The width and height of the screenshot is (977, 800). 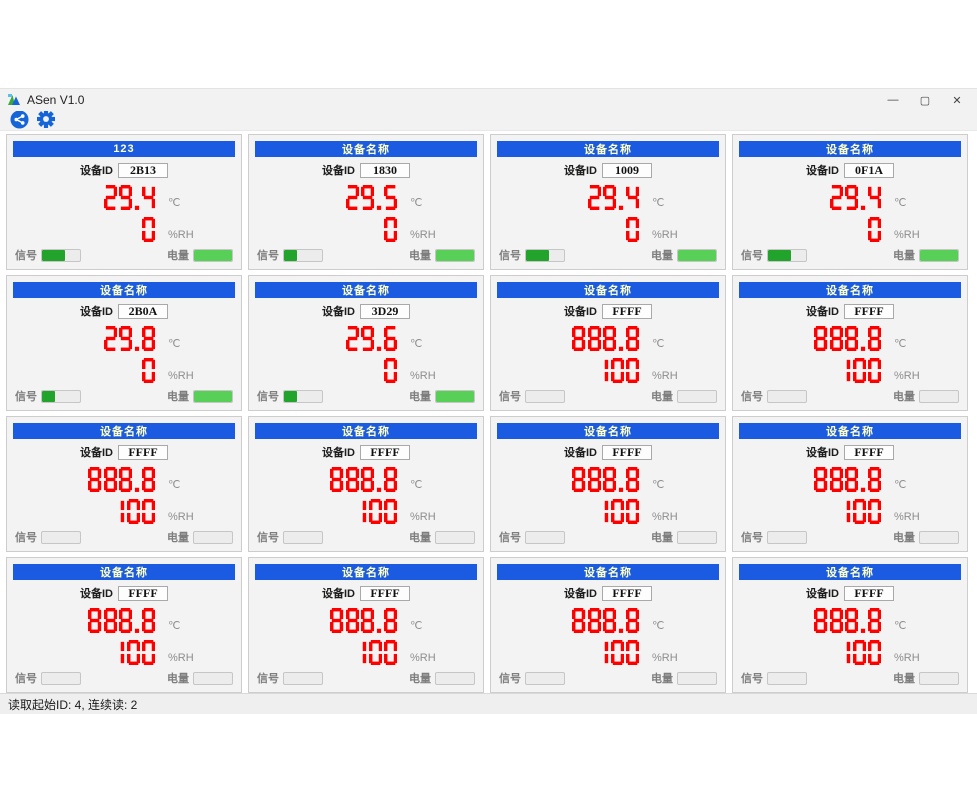 I want to click on maximize-button: ▢, so click(x=925, y=100).